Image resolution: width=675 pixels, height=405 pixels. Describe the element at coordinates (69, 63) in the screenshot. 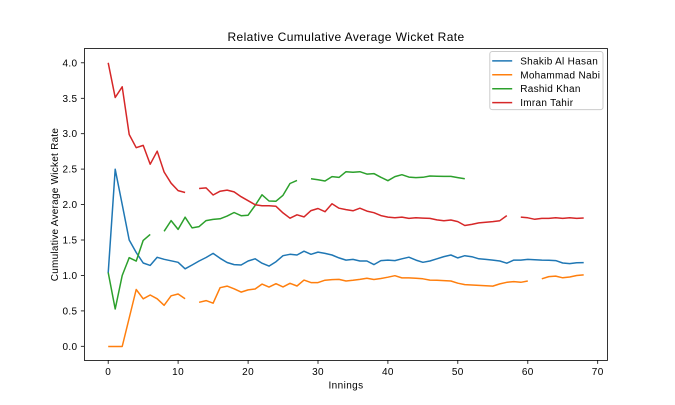

I see `svg-text: 4.0` at that location.